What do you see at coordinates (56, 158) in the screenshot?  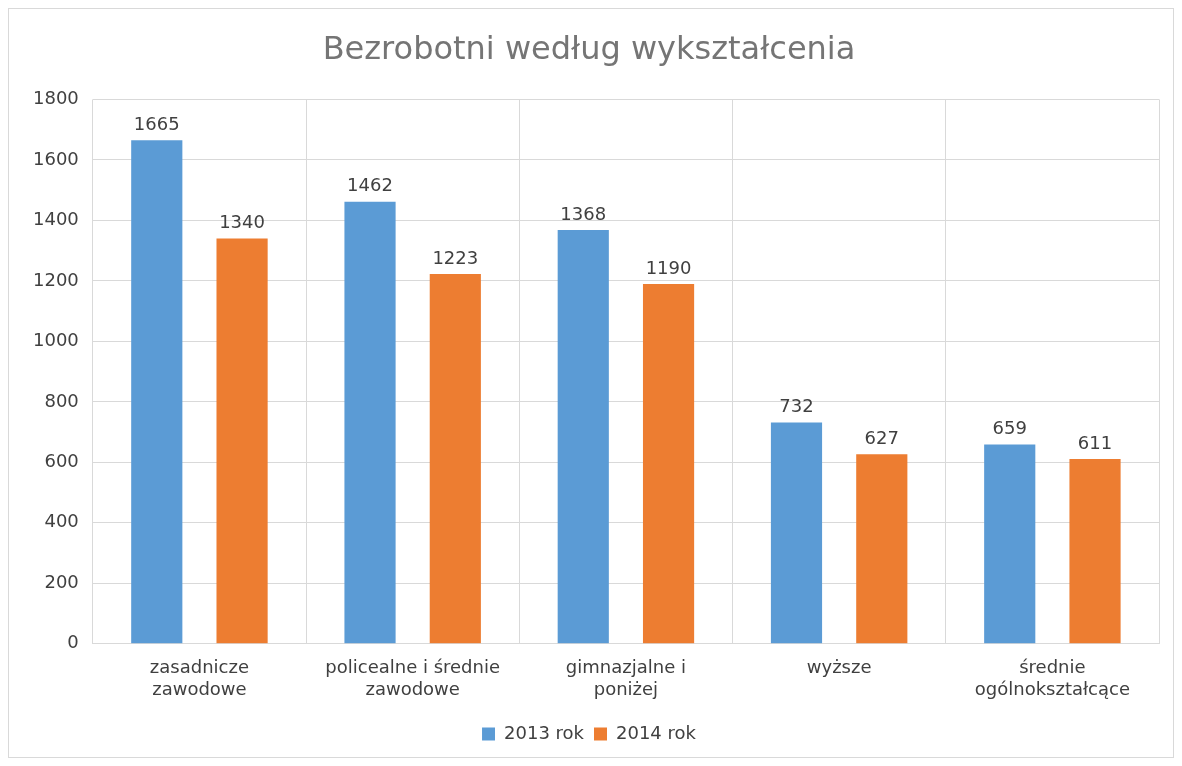 I see `y-tick-label: 1600` at bounding box center [56, 158].